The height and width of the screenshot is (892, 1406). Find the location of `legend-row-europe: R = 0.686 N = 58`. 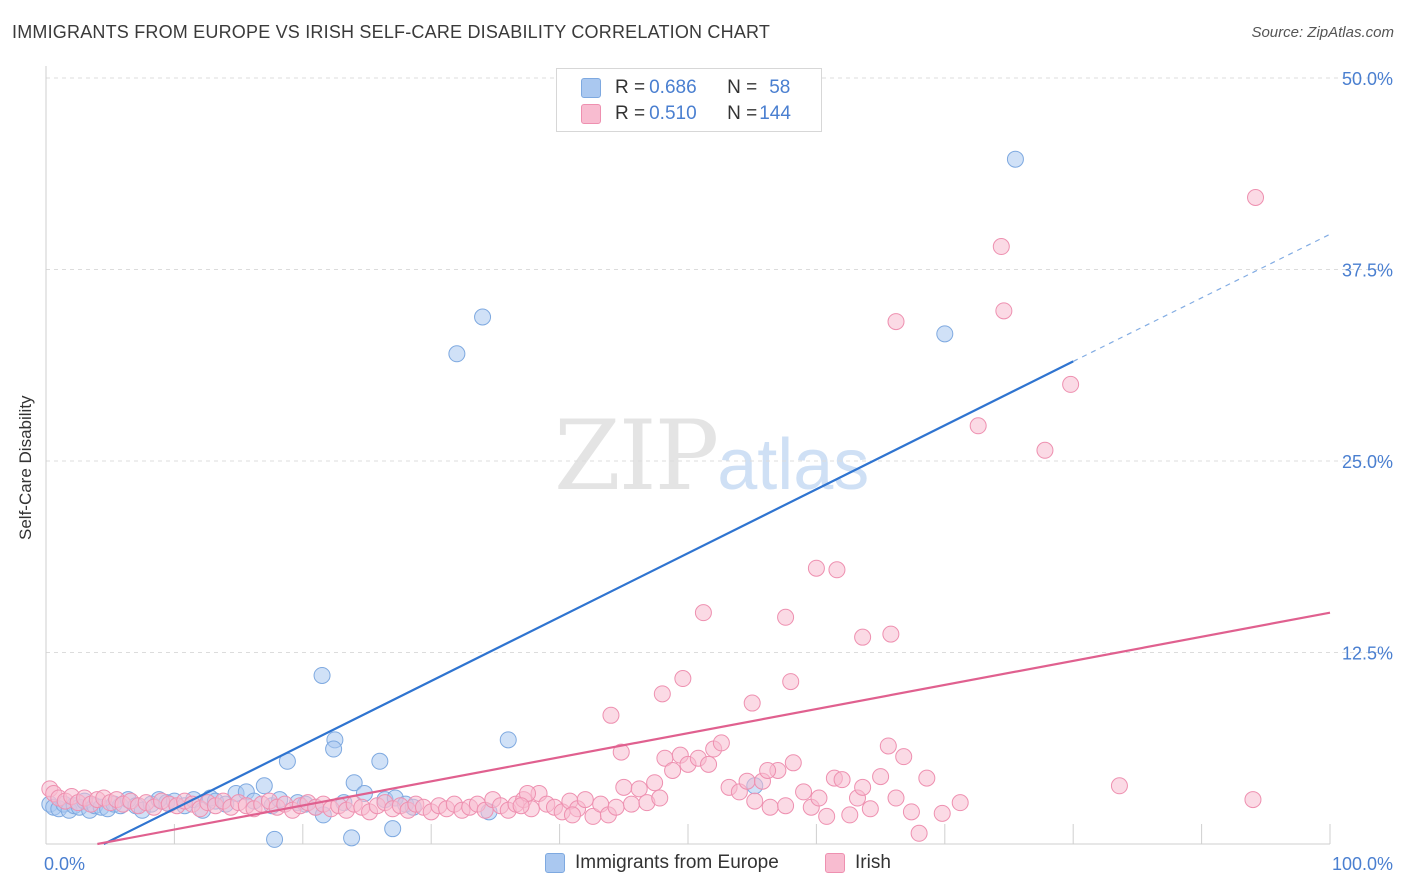

legend-row-europe: R = 0.686 N = 58 is located at coordinates (685, 88).